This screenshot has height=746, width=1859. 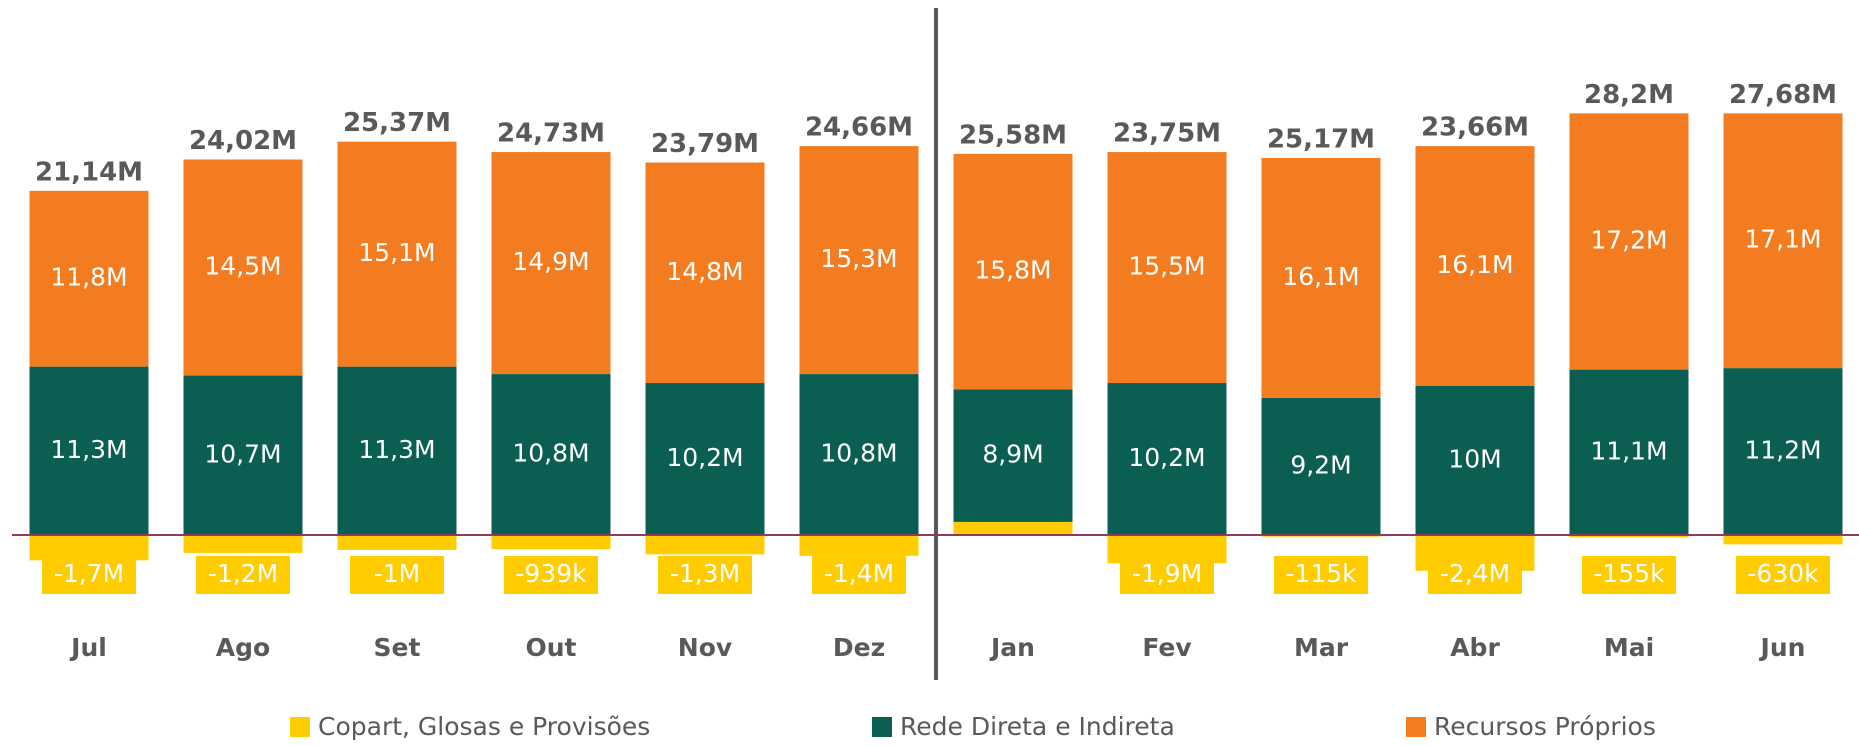 I want to click on total-label: 28,2M, so click(x=1629, y=95).